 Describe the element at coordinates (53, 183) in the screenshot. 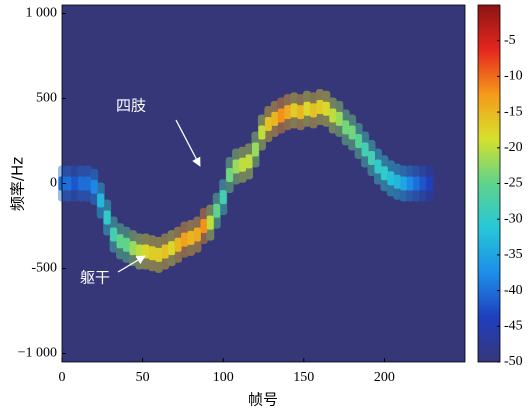

I see `y-tick-label: 0` at that location.